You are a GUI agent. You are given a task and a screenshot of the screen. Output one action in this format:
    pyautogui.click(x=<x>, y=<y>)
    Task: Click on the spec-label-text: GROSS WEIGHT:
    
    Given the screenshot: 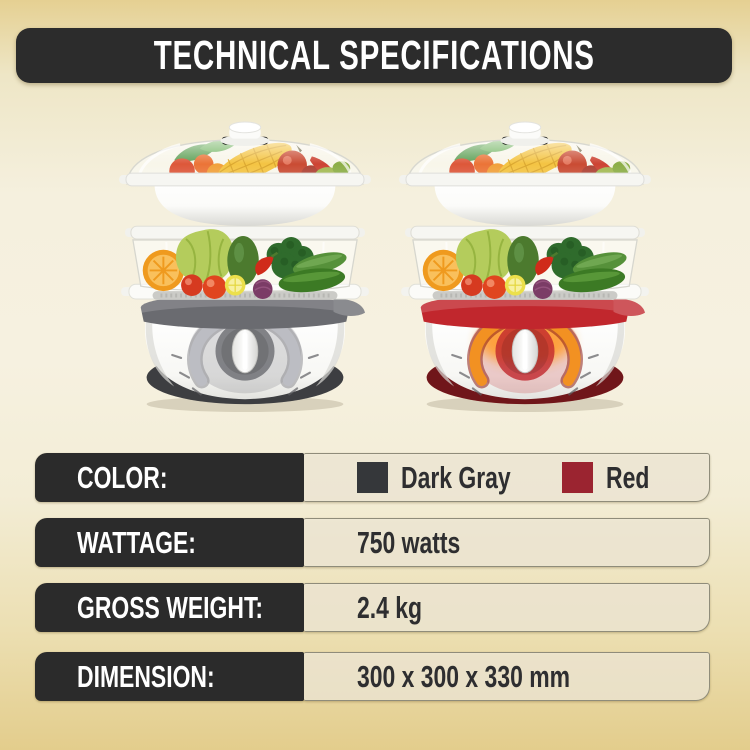 What is the action you would take?
    pyautogui.click(x=170, y=607)
    